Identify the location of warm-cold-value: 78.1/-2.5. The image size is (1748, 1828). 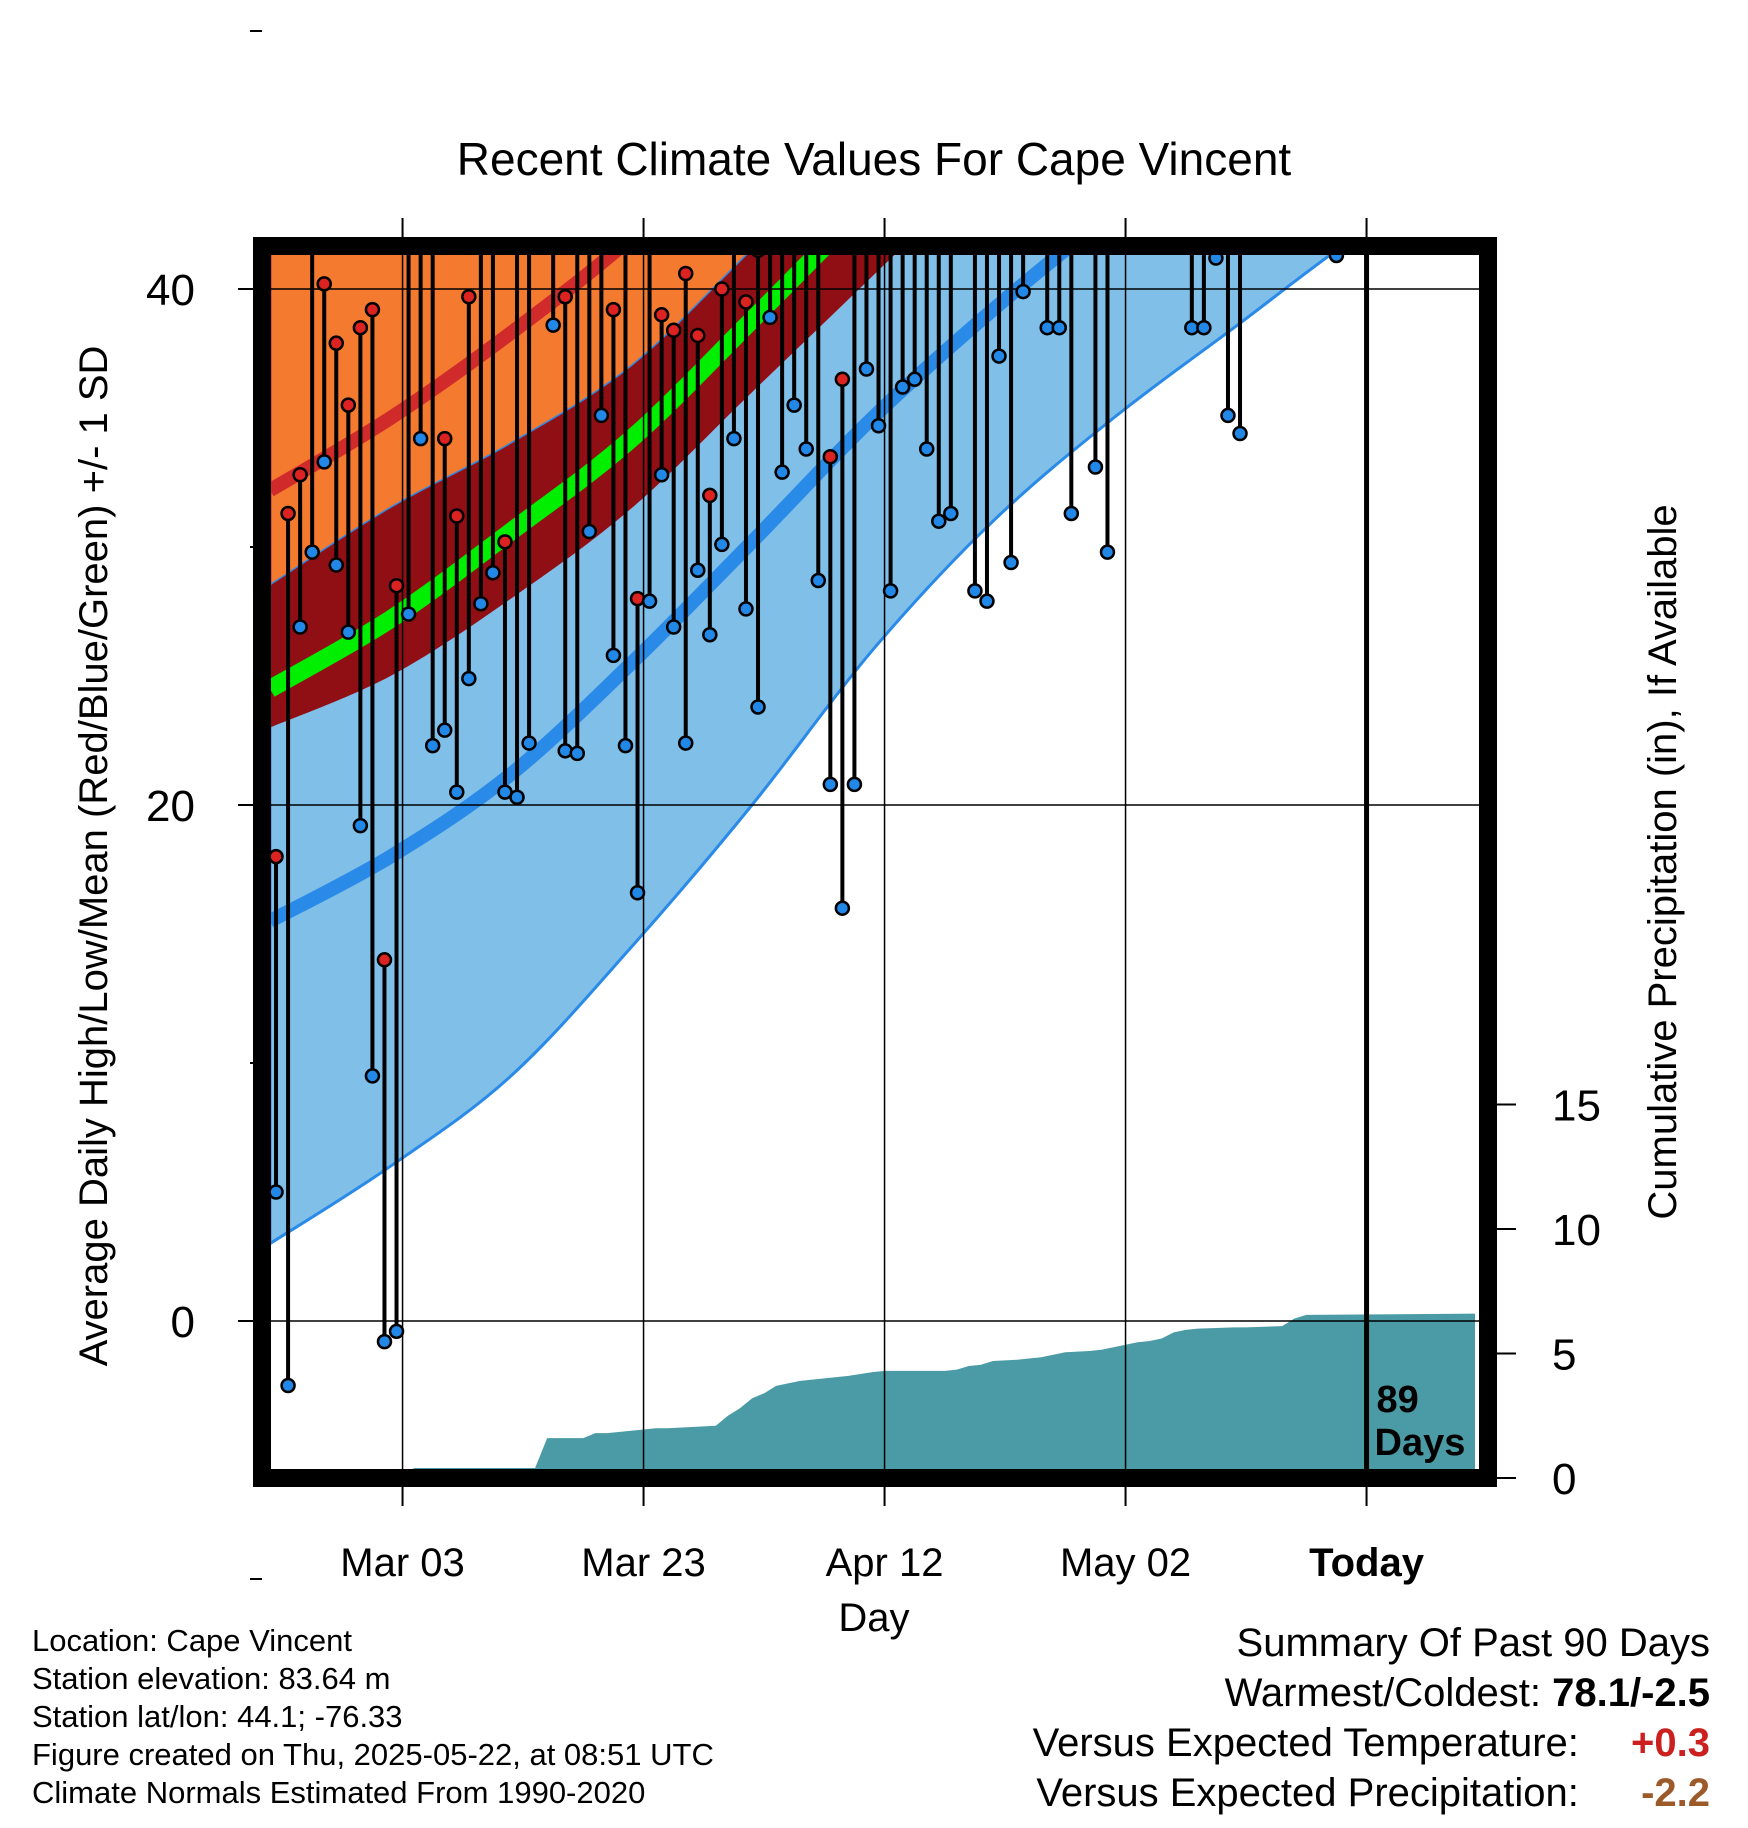
(1631, 1693).